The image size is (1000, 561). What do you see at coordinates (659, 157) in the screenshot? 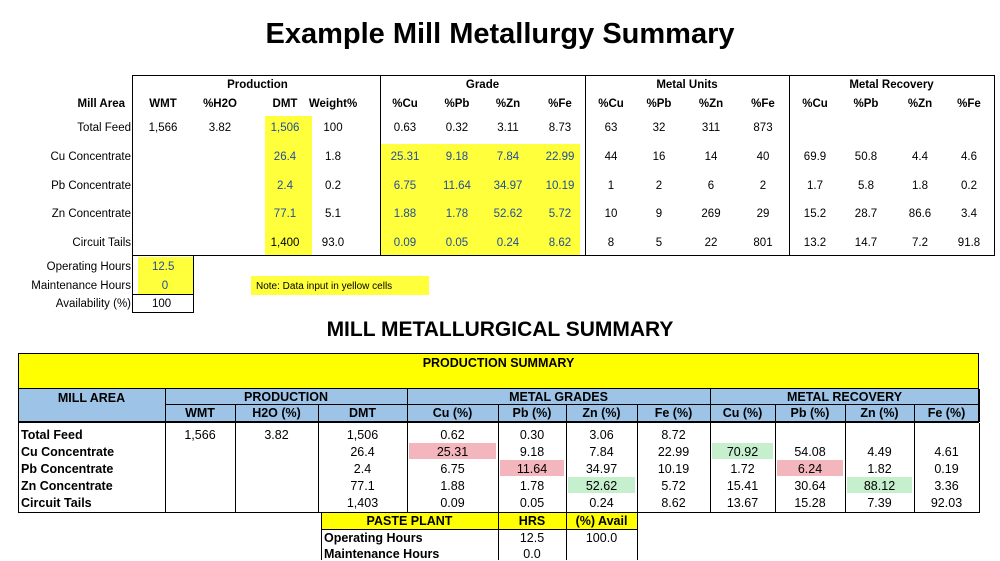
I see `data-cell: 16` at bounding box center [659, 157].